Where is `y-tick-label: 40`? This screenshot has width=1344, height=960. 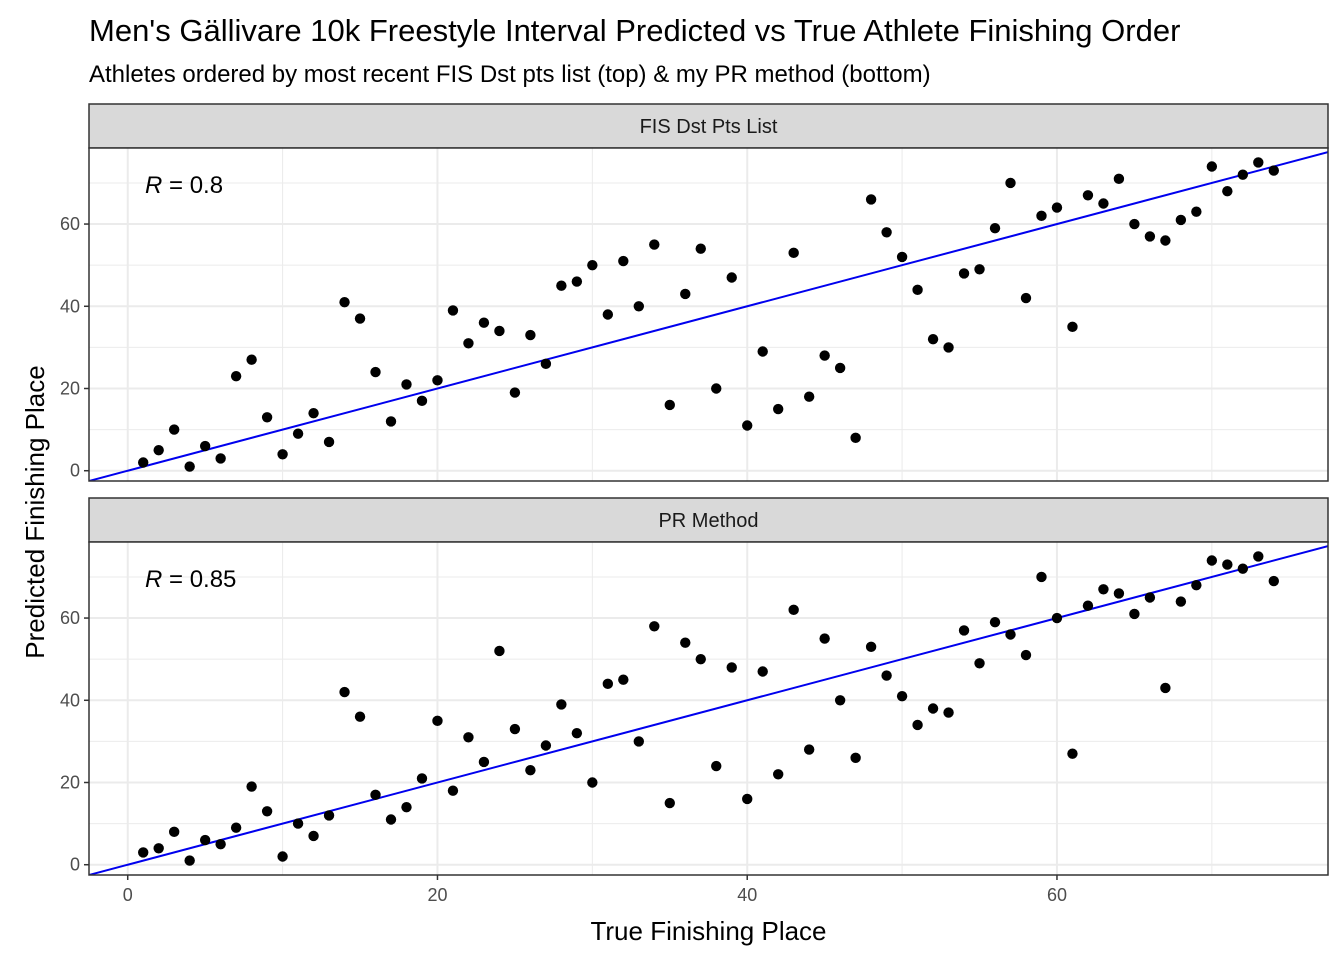
y-tick-label: 40 is located at coordinates (70, 306).